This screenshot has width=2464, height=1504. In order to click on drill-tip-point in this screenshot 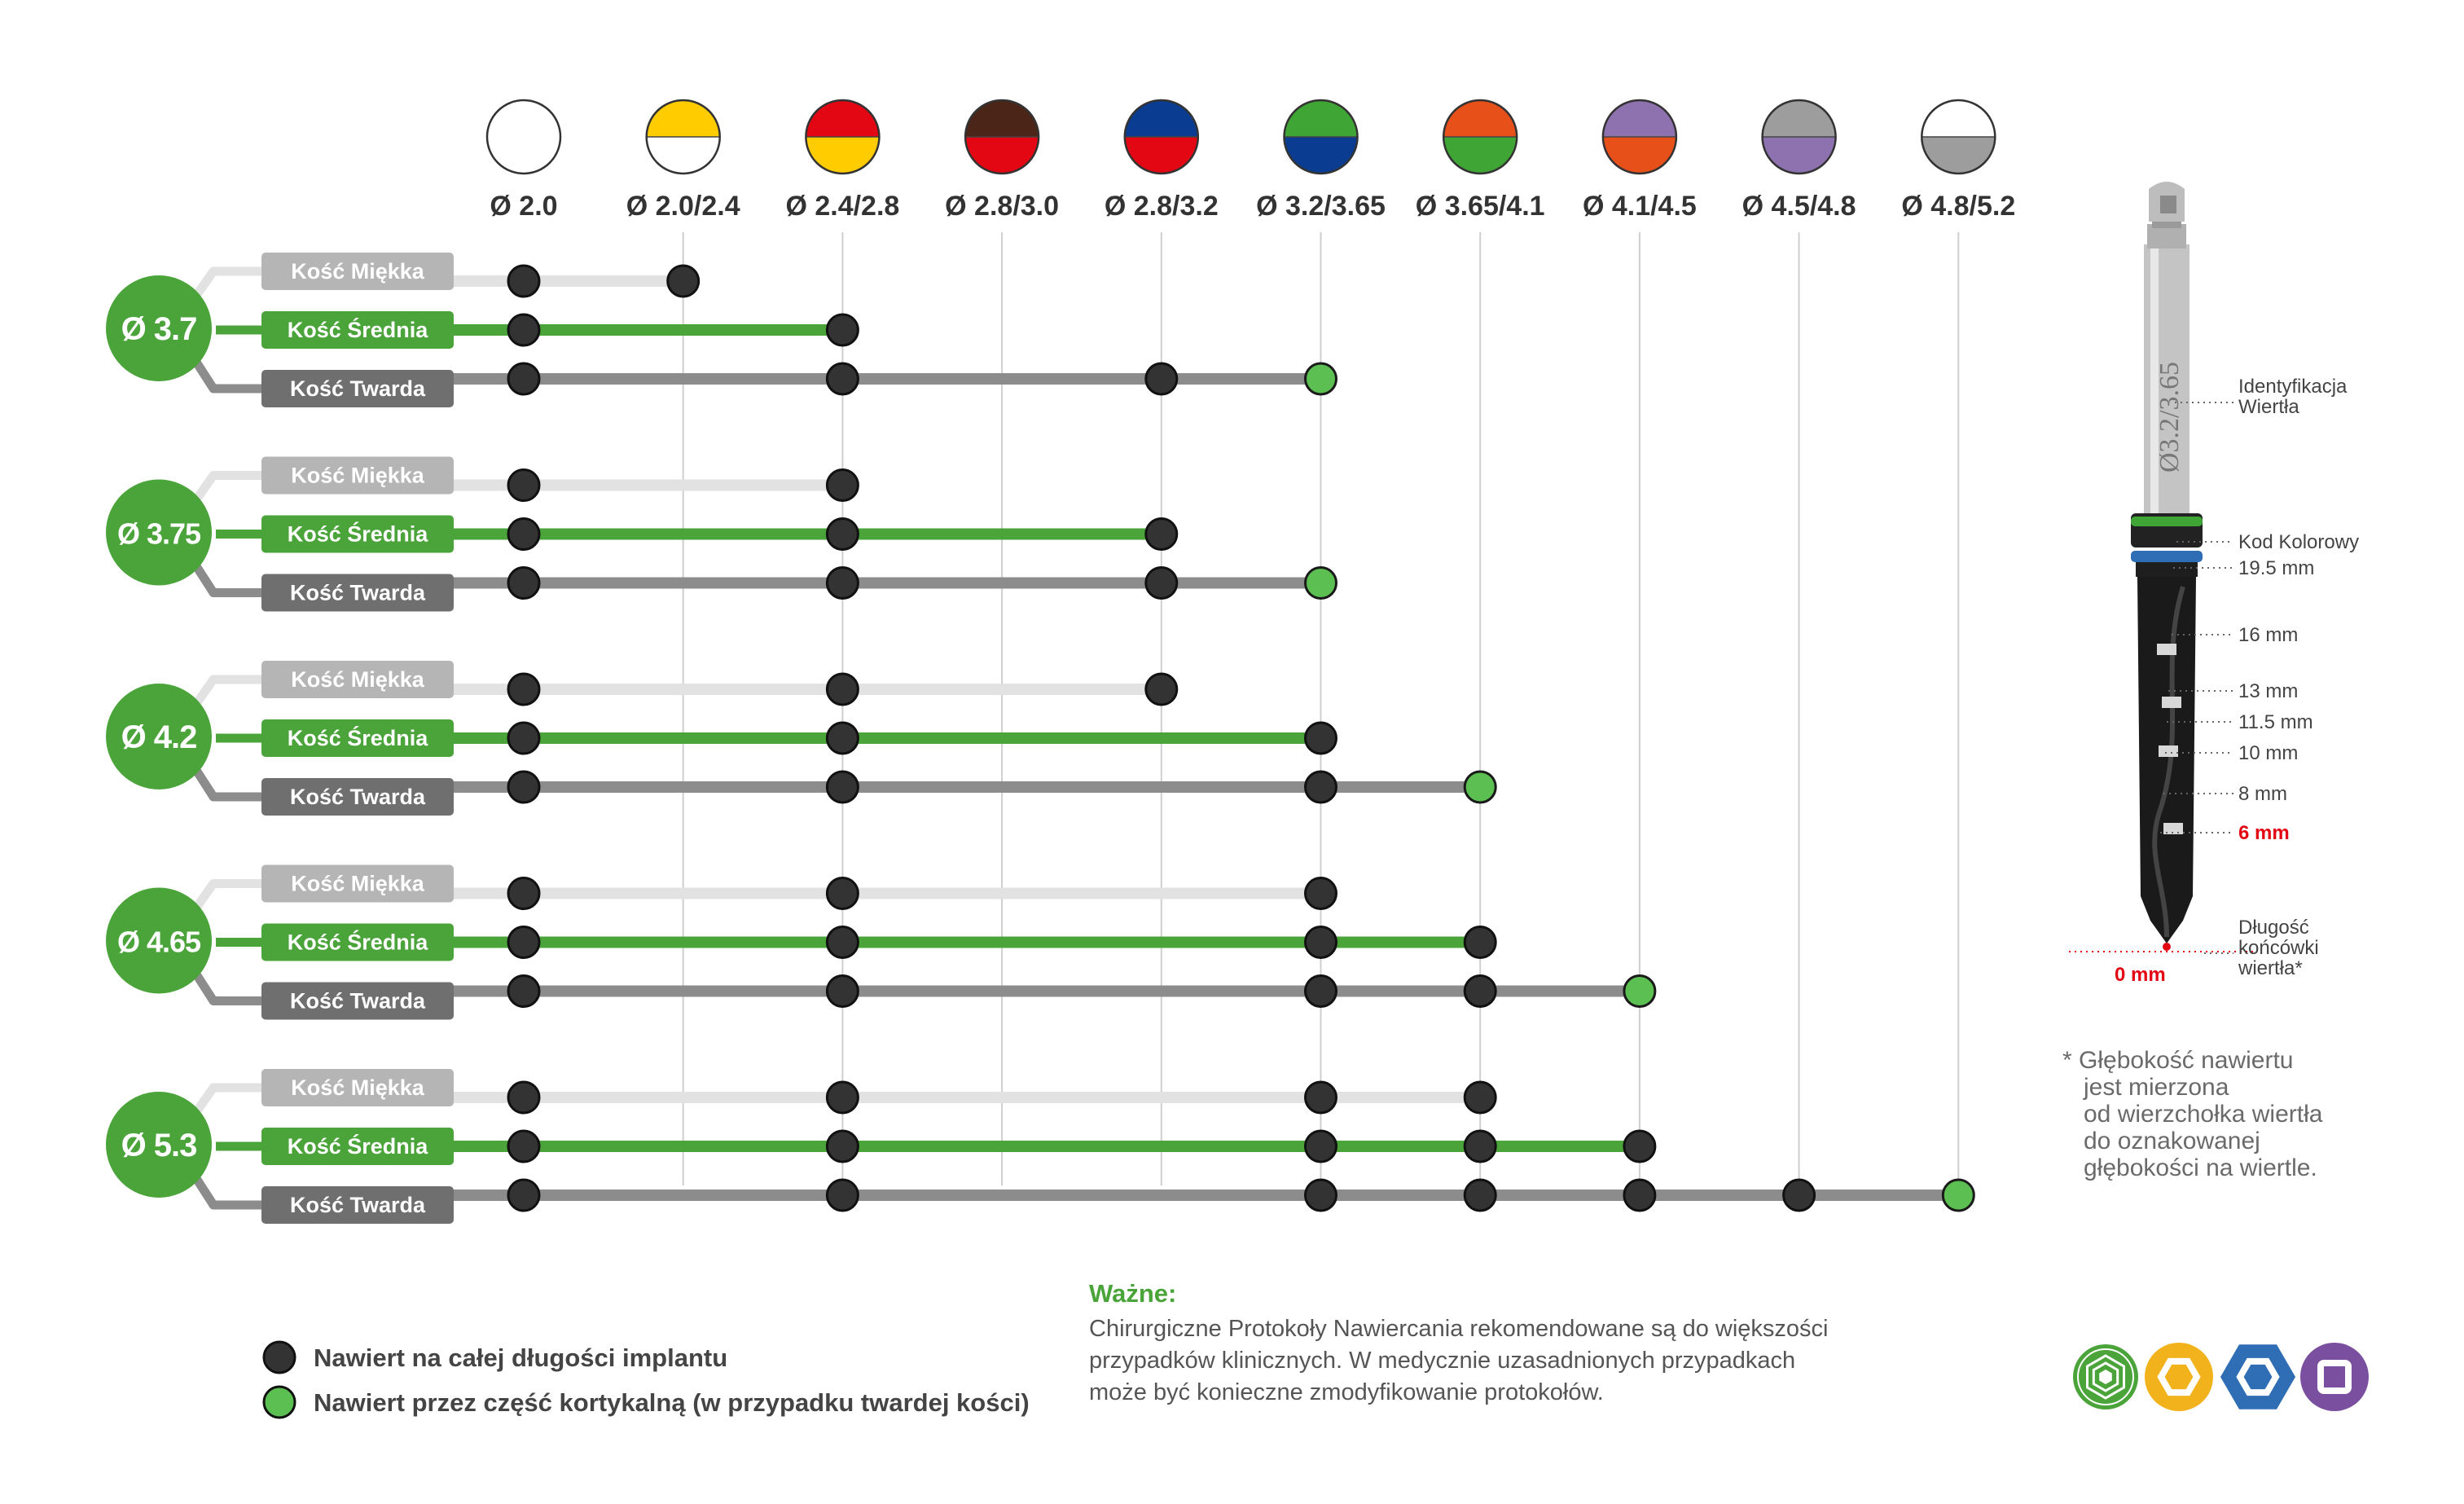, I will do `click(2167, 947)`.